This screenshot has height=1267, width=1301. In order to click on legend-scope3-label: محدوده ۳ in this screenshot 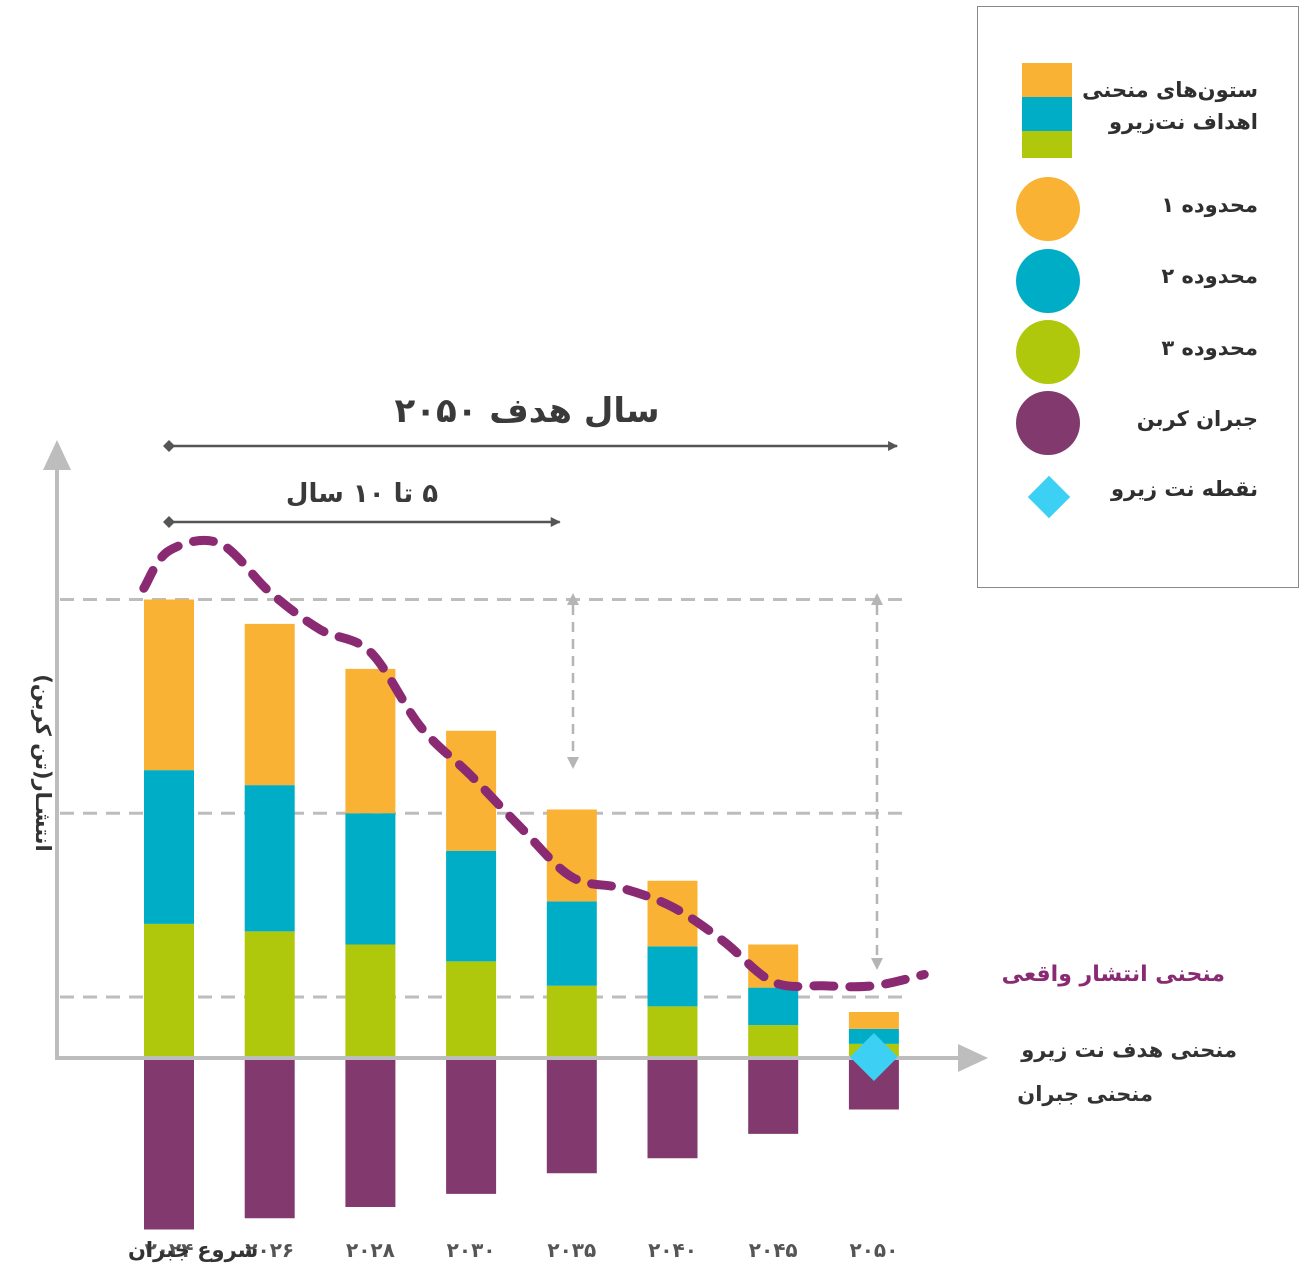, I will do `click(1209, 348)`.